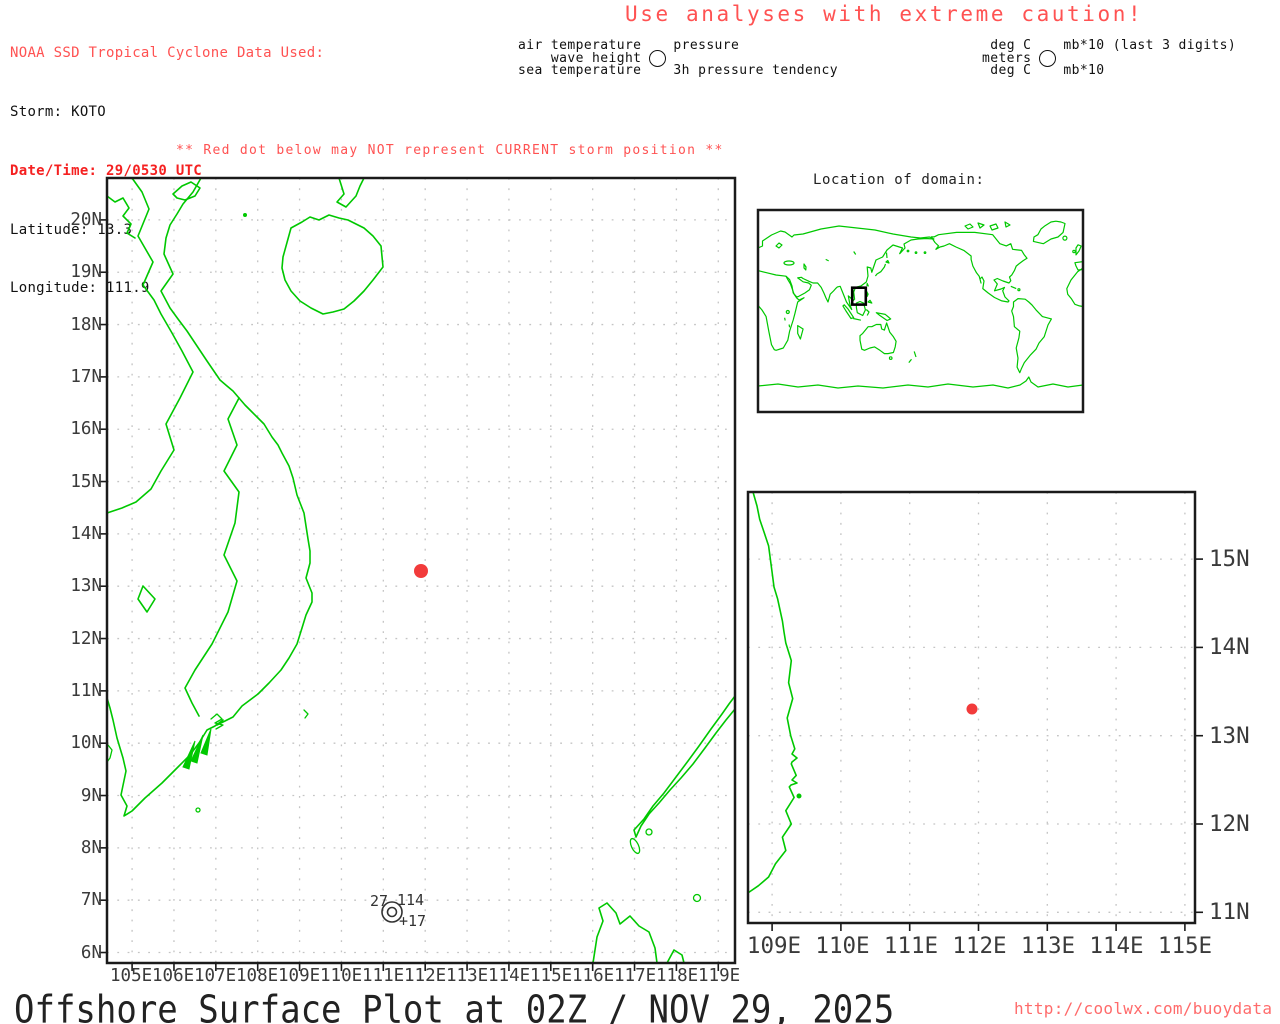 This screenshot has width=1280, height=1024. Describe the element at coordinates (91, 795) in the screenshot. I see `lat-tick-label: 9N` at that location.